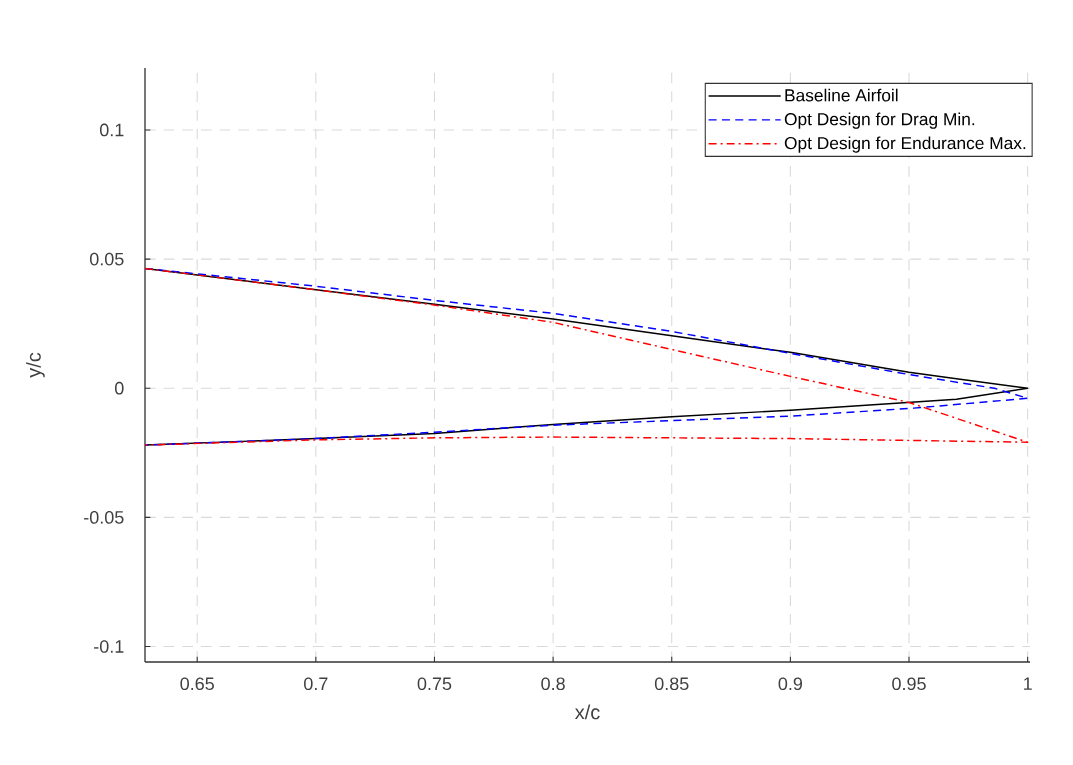 The image size is (1073, 765). Describe the element at coordinates (1028, 683) in the screenshot. I see `x-tick-label: 1` at that location.